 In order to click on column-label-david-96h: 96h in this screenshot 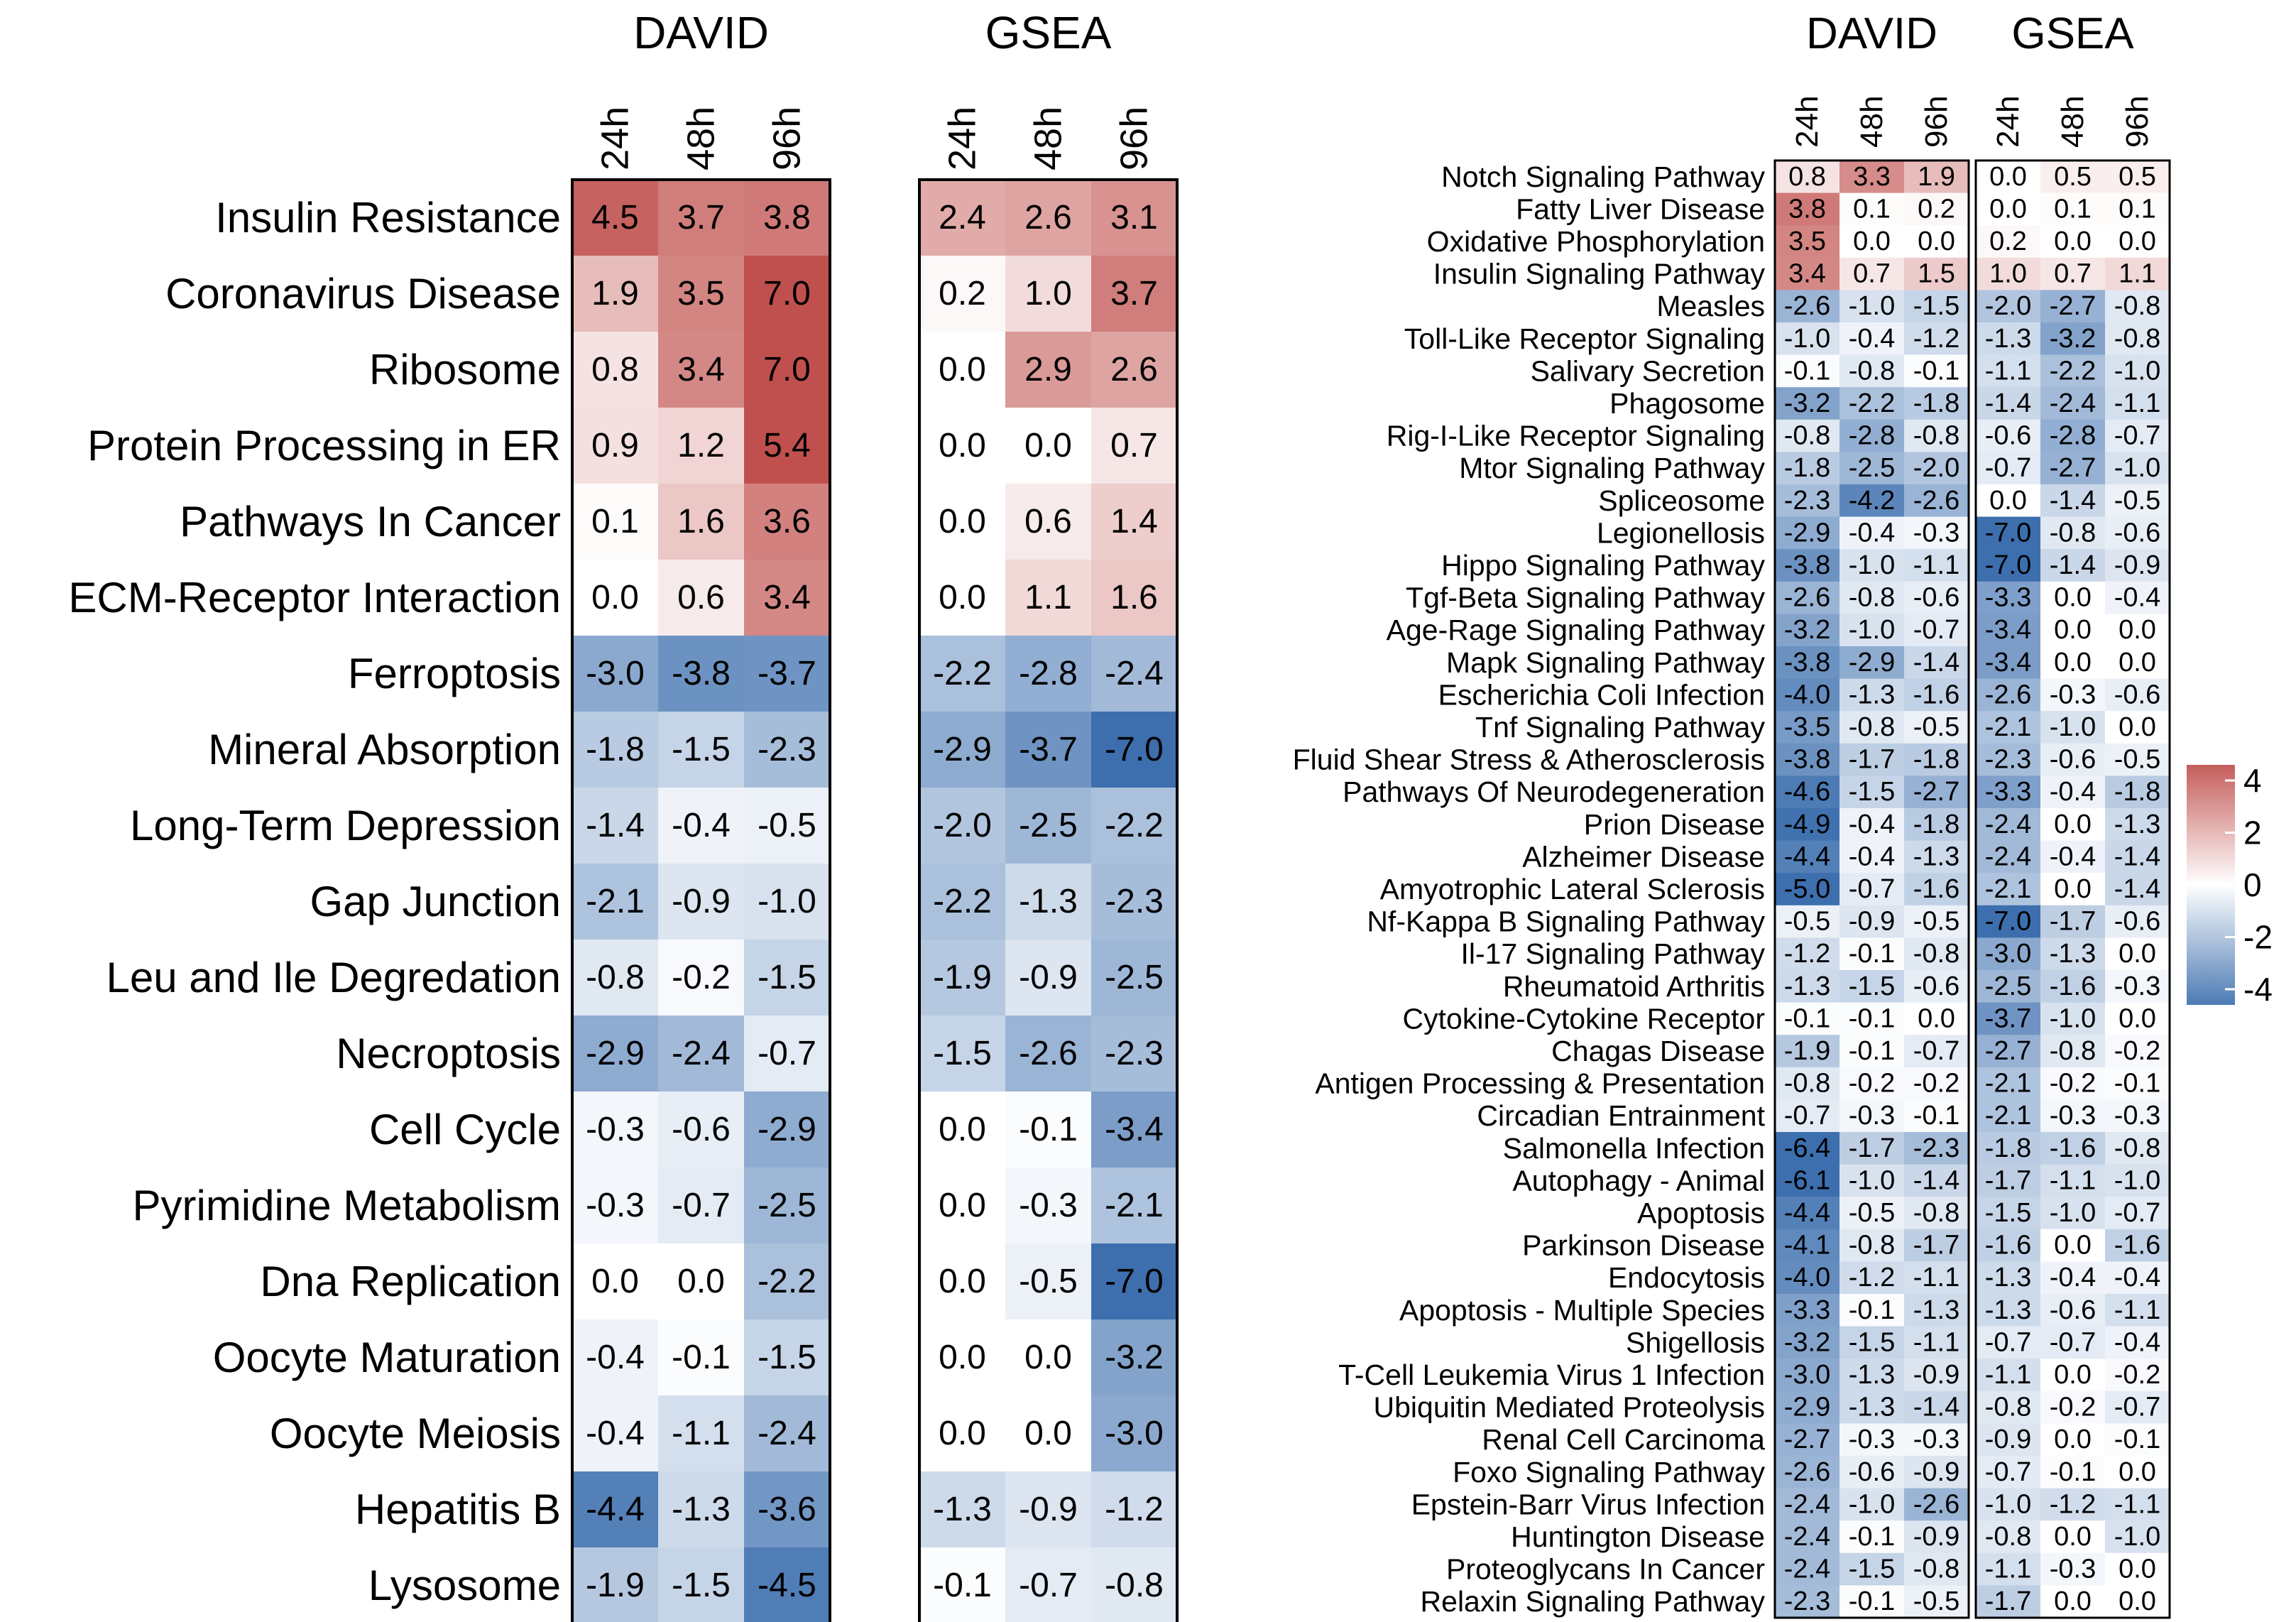, I will do `click(1936, 122)`.